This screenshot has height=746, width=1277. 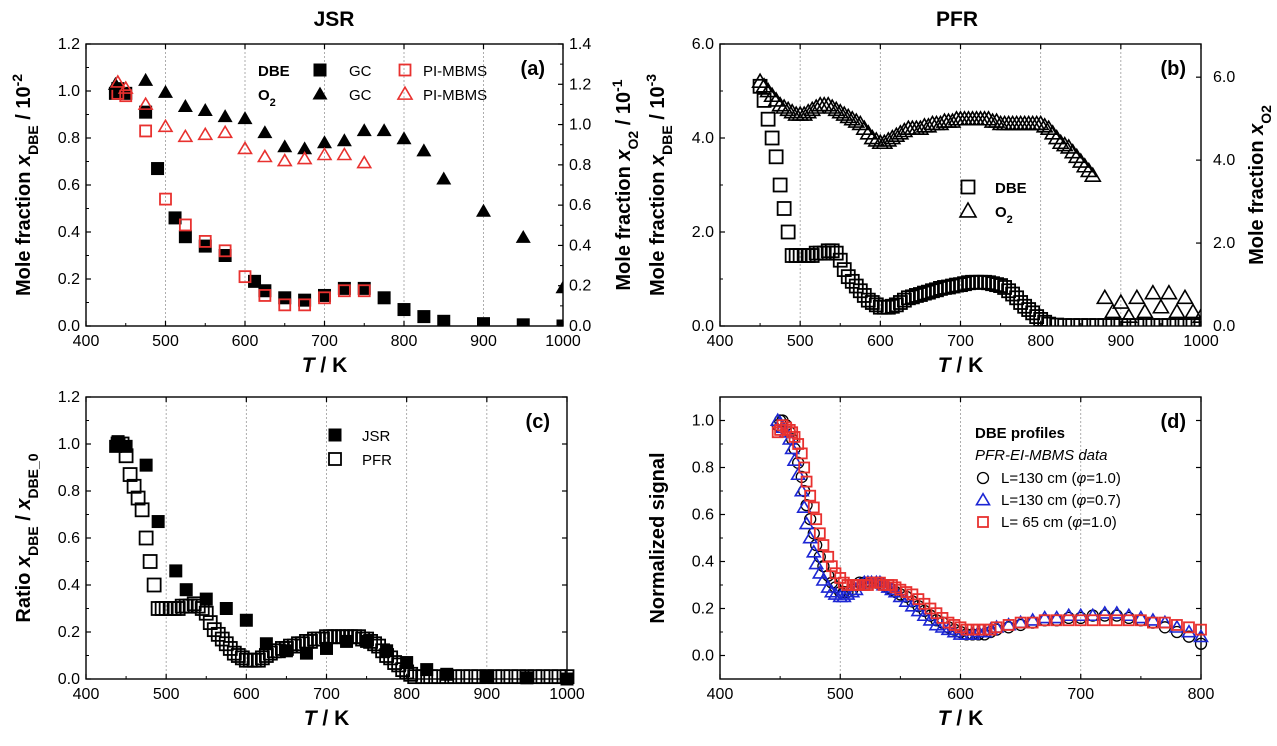 I want to click on legend-heading: DBE profiles, so click(x=1020, y=433).